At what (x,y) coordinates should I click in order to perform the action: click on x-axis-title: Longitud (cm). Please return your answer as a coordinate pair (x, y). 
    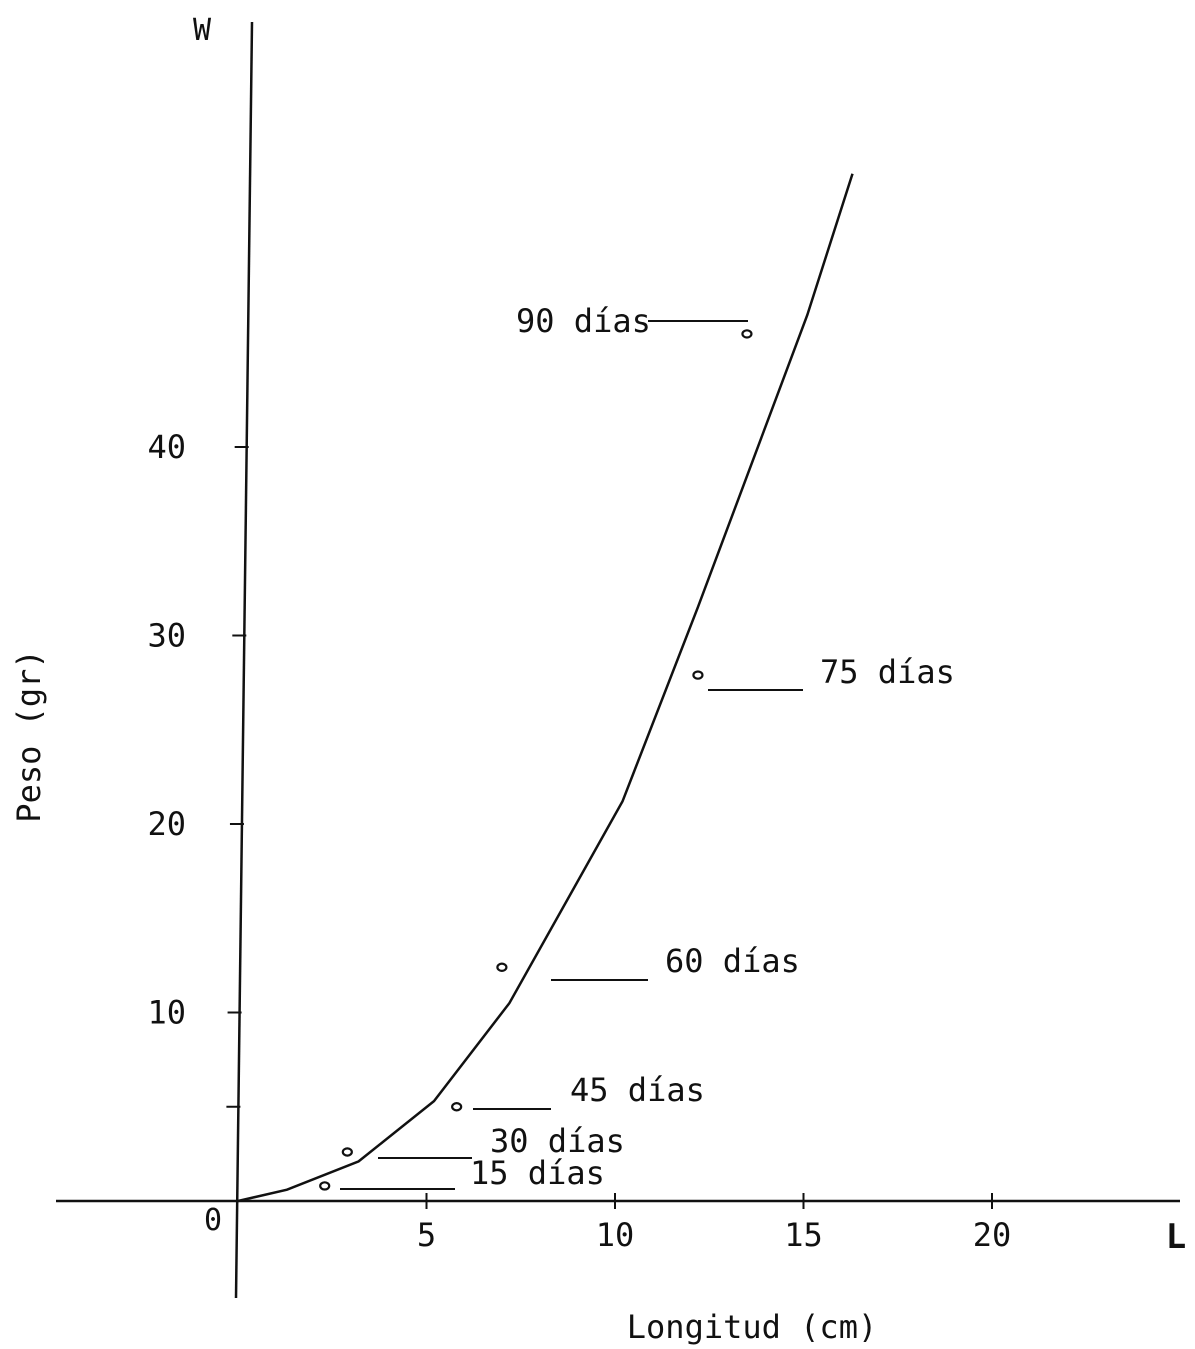
    Looking at the image, I should click on (752, 1327).